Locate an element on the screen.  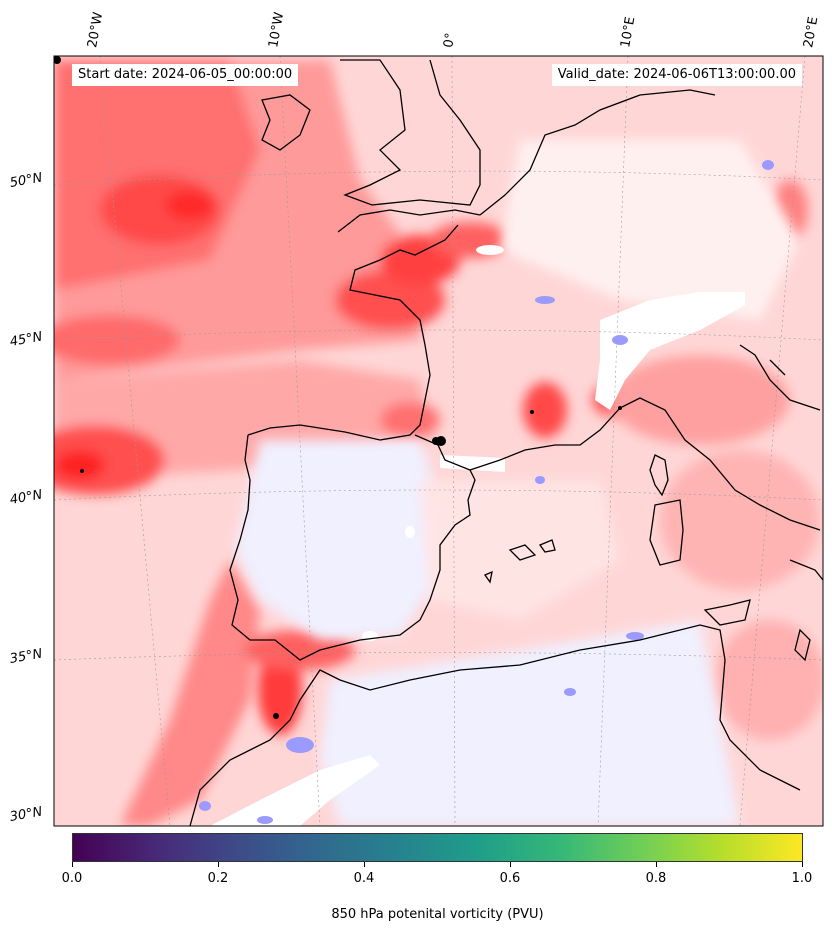
colorbar-label: 850 hPa potenital vorticity (PVU) is located at coordinates (437, 914).